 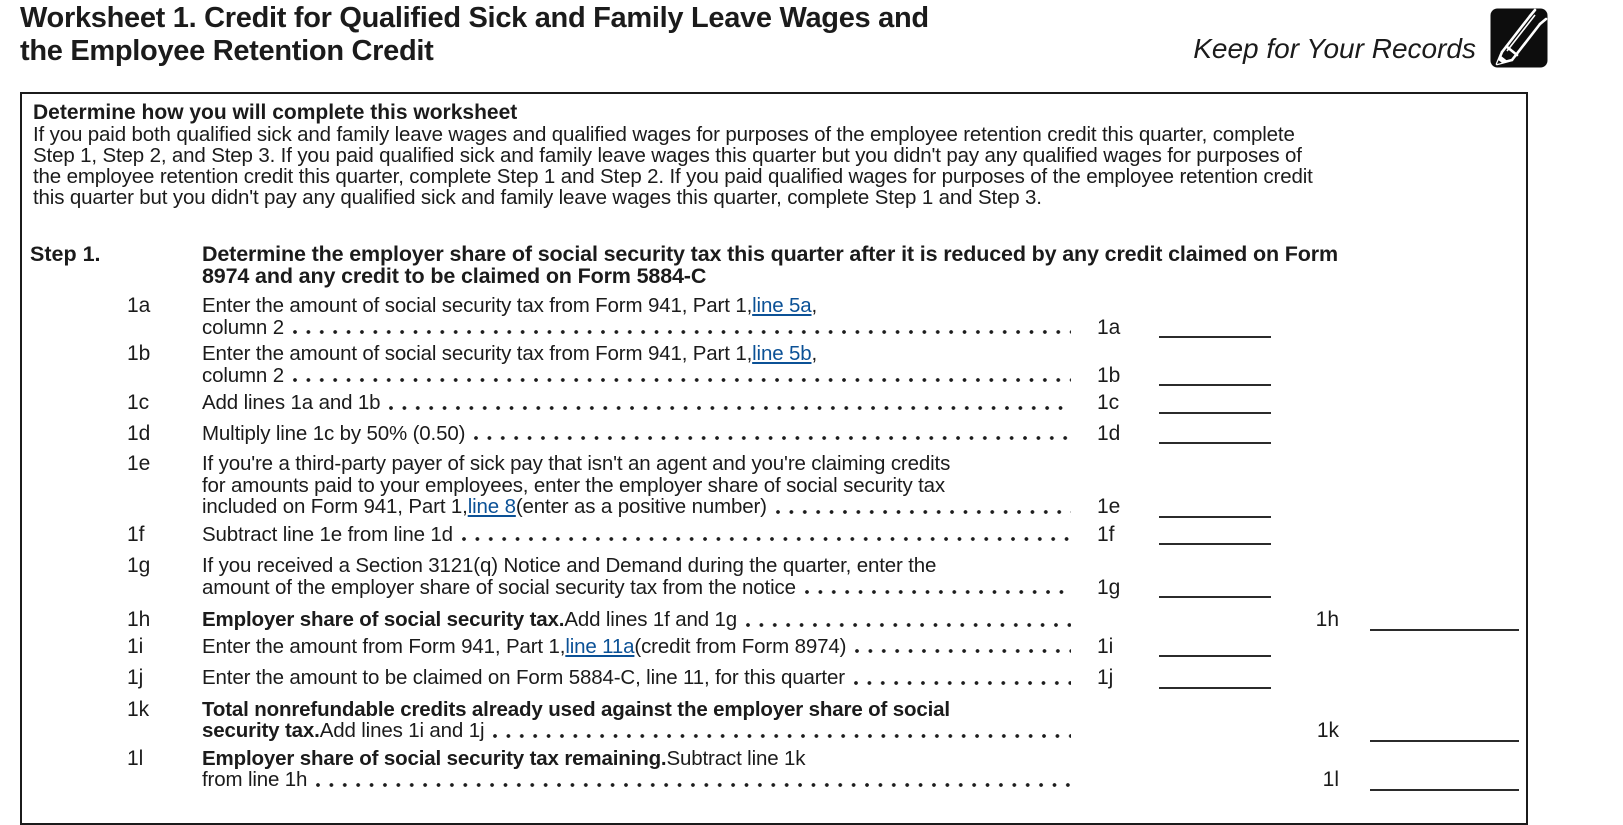 What do you see at coordinates (402, 730) in the screenshot?
I see `description-text: Add lines 1i and 1j` at bounding box center [402, 730].